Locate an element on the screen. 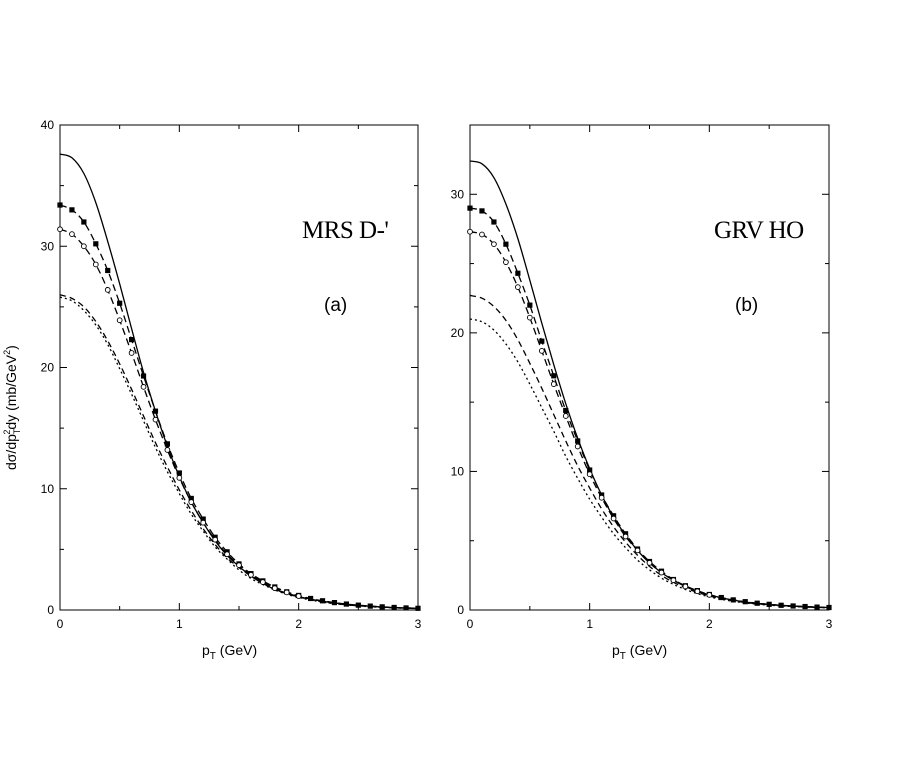  panel-a-title: MRS D-' is located at coordinates (345, 230).